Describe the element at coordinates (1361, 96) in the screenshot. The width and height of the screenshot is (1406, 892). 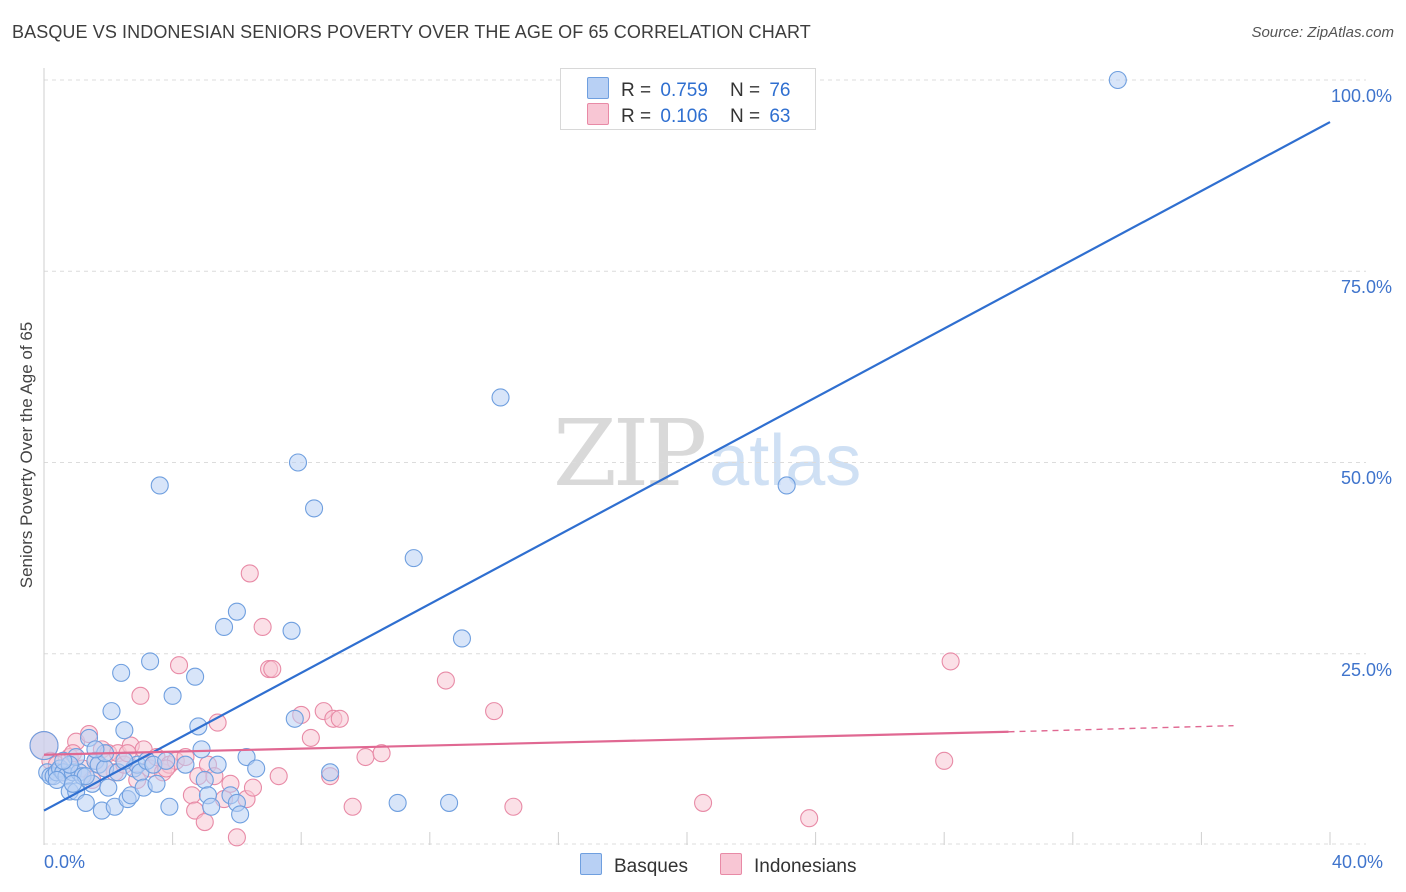
I see `y-tick-100: 100.0%` at that location.